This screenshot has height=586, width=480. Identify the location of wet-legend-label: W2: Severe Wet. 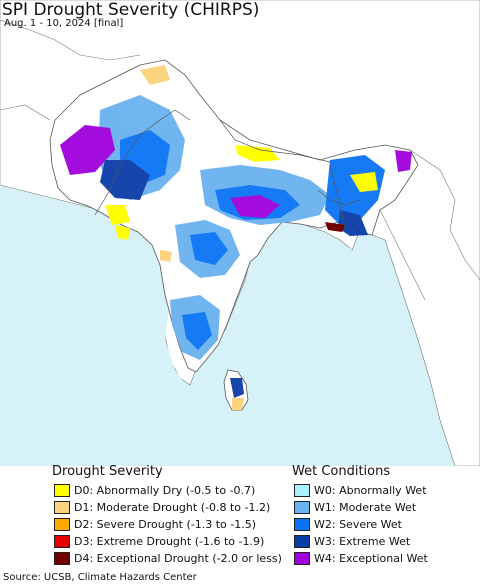
(358, 524).